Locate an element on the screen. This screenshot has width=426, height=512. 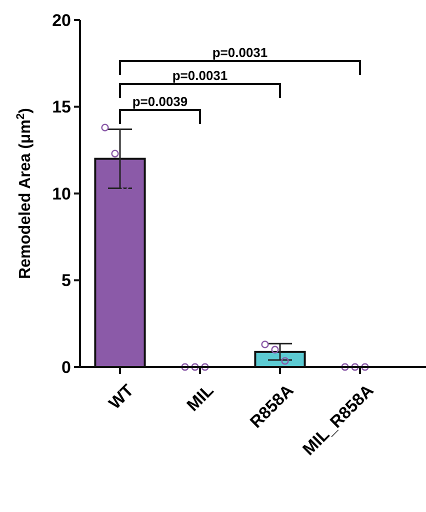
annotation: p=0.0039 is located at coordinates (160, 101).